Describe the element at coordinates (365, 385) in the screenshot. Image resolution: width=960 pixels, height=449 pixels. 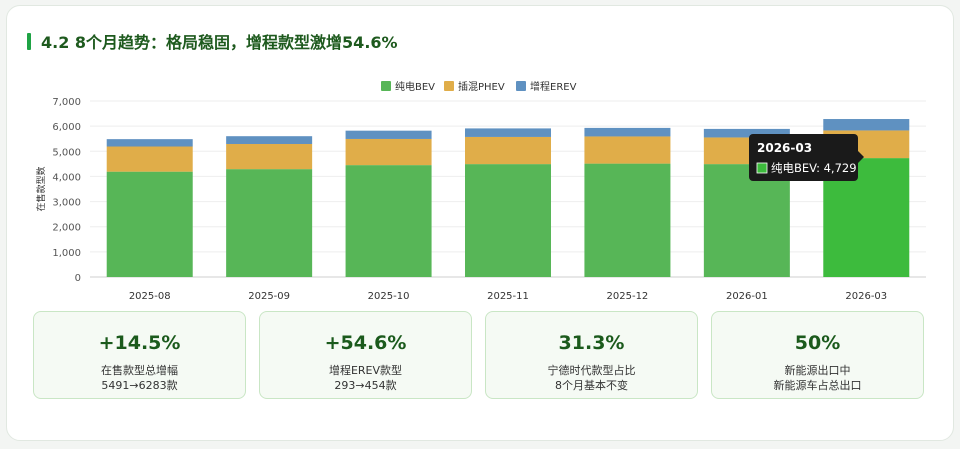
I see `stat-detail: 293→454款` at that location.